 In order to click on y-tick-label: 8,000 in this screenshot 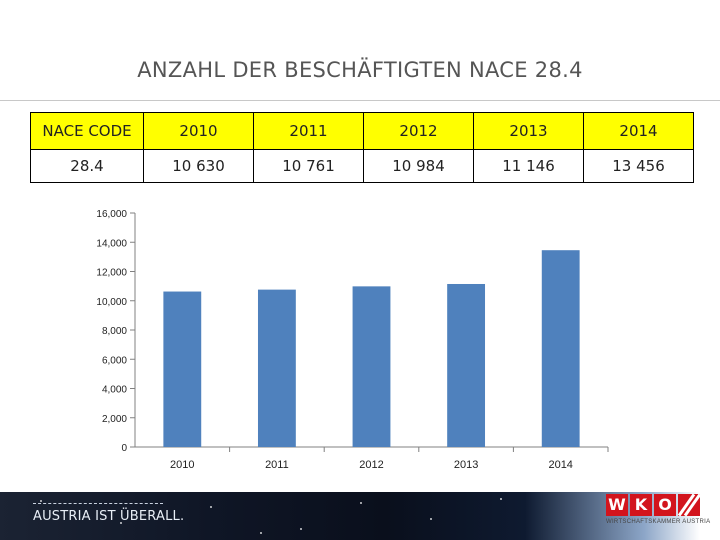, I will do `click(114, 331)`.